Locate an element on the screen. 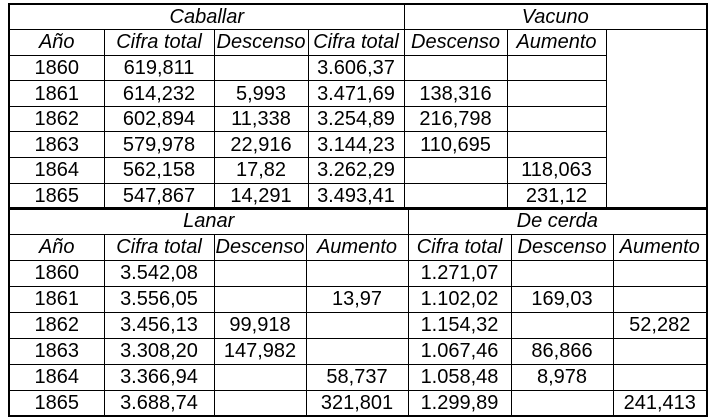 Image resolution: width=708 pixels, height=417 pixels. value-cell: 3.254,89 is located at coordinates (356, 119).